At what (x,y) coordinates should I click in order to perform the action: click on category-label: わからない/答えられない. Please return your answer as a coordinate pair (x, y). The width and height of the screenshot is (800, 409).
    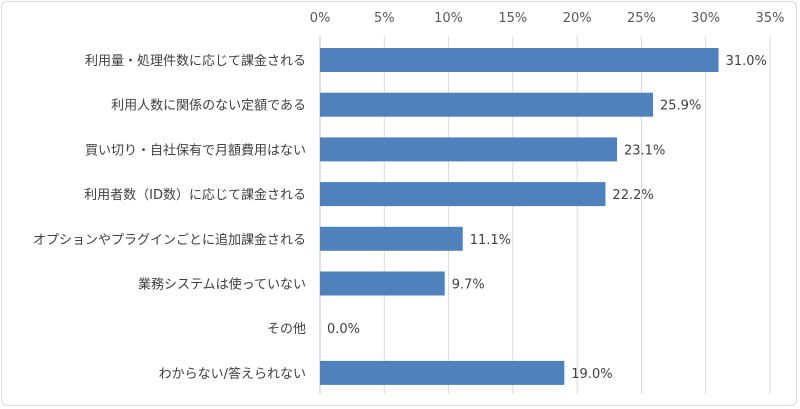
    Looking at the image, I should click on (232, 374).